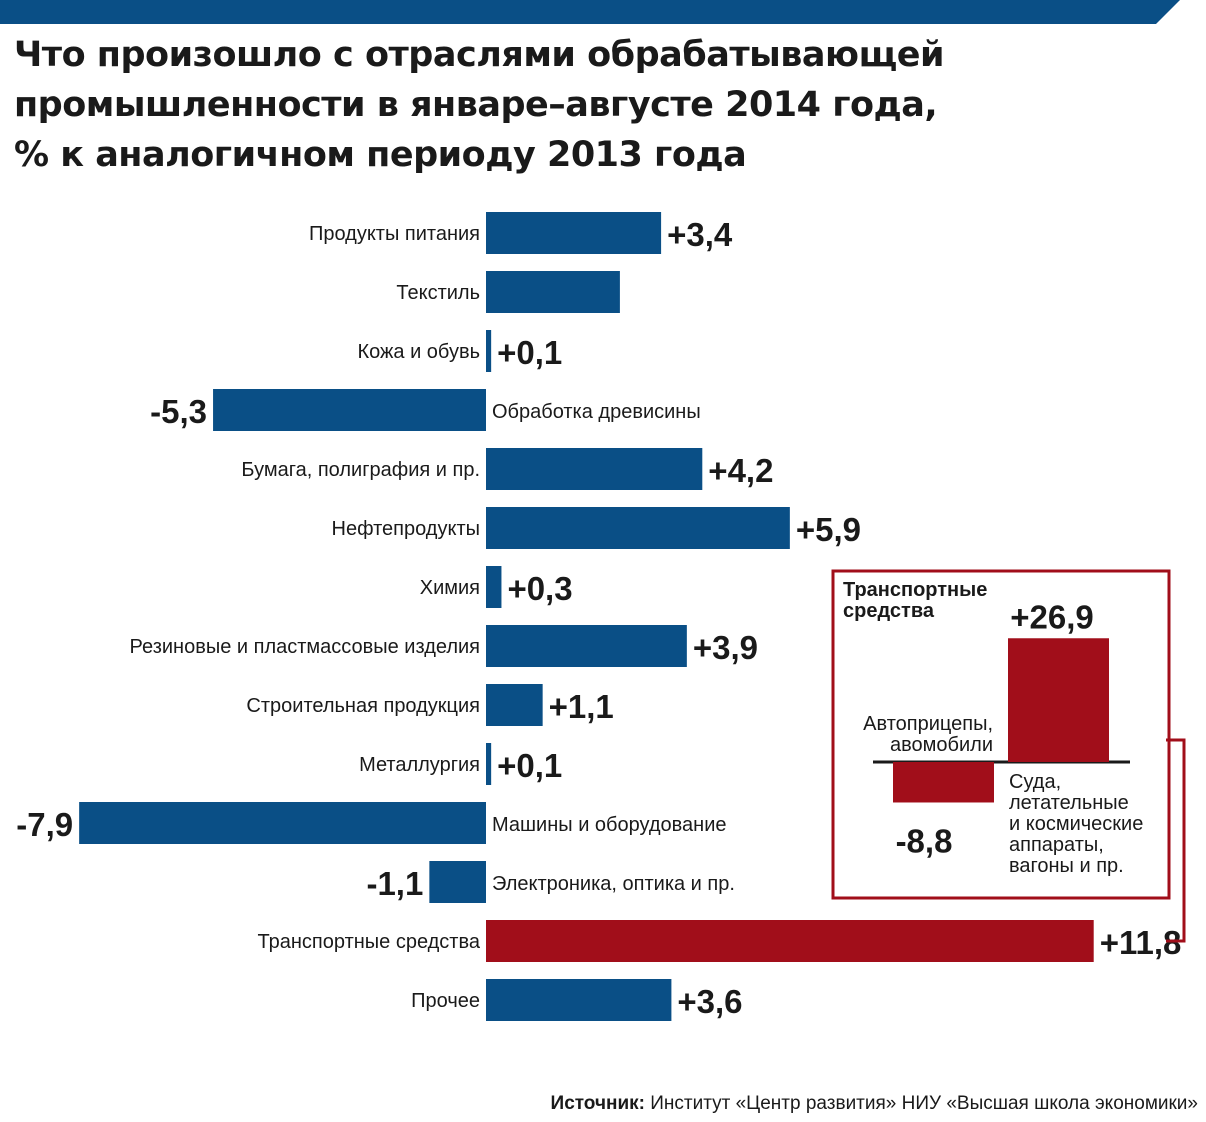  Describe the element at coordinates (360, 470) in the screenshot. I see `category-label-5: Бумага, полиграфия и пр.` at that location.